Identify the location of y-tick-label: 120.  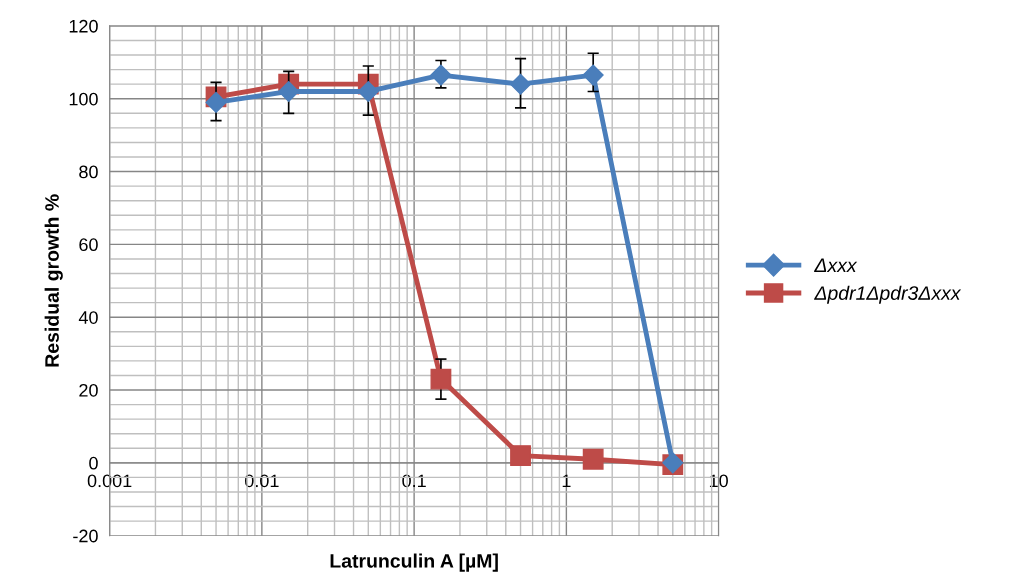
(83, 26).